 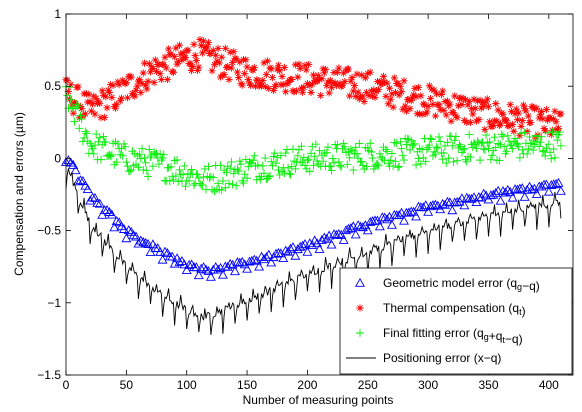 I want to click on x-tick-label: 300, so click(x=428, y=385).